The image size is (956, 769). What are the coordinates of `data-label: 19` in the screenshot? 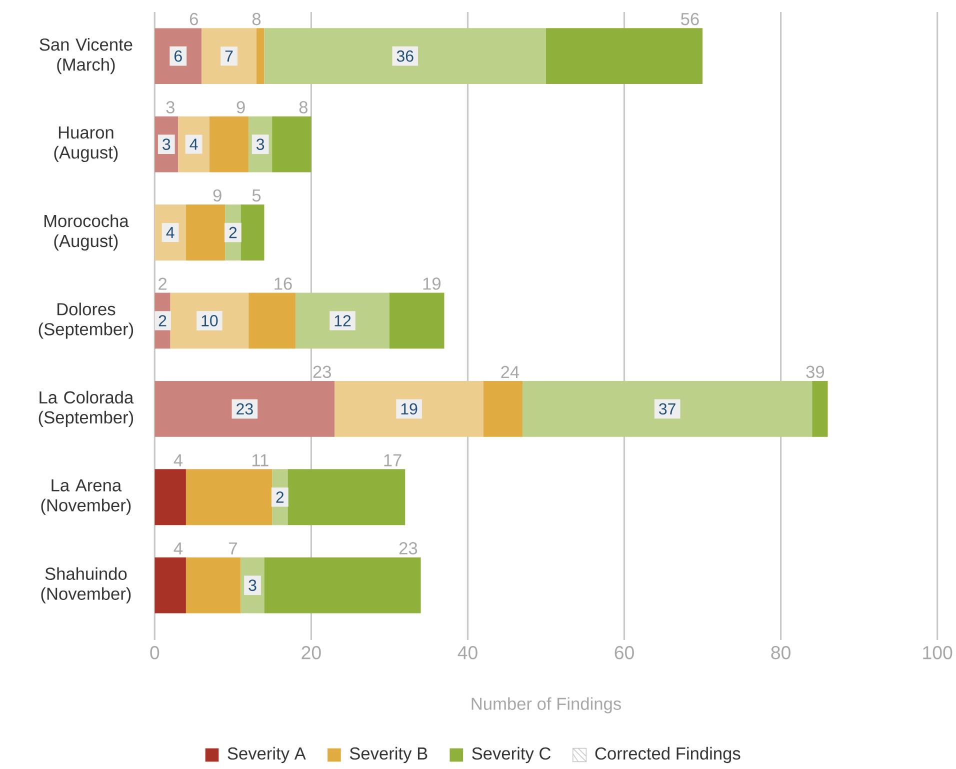 It's located at (409, 408).